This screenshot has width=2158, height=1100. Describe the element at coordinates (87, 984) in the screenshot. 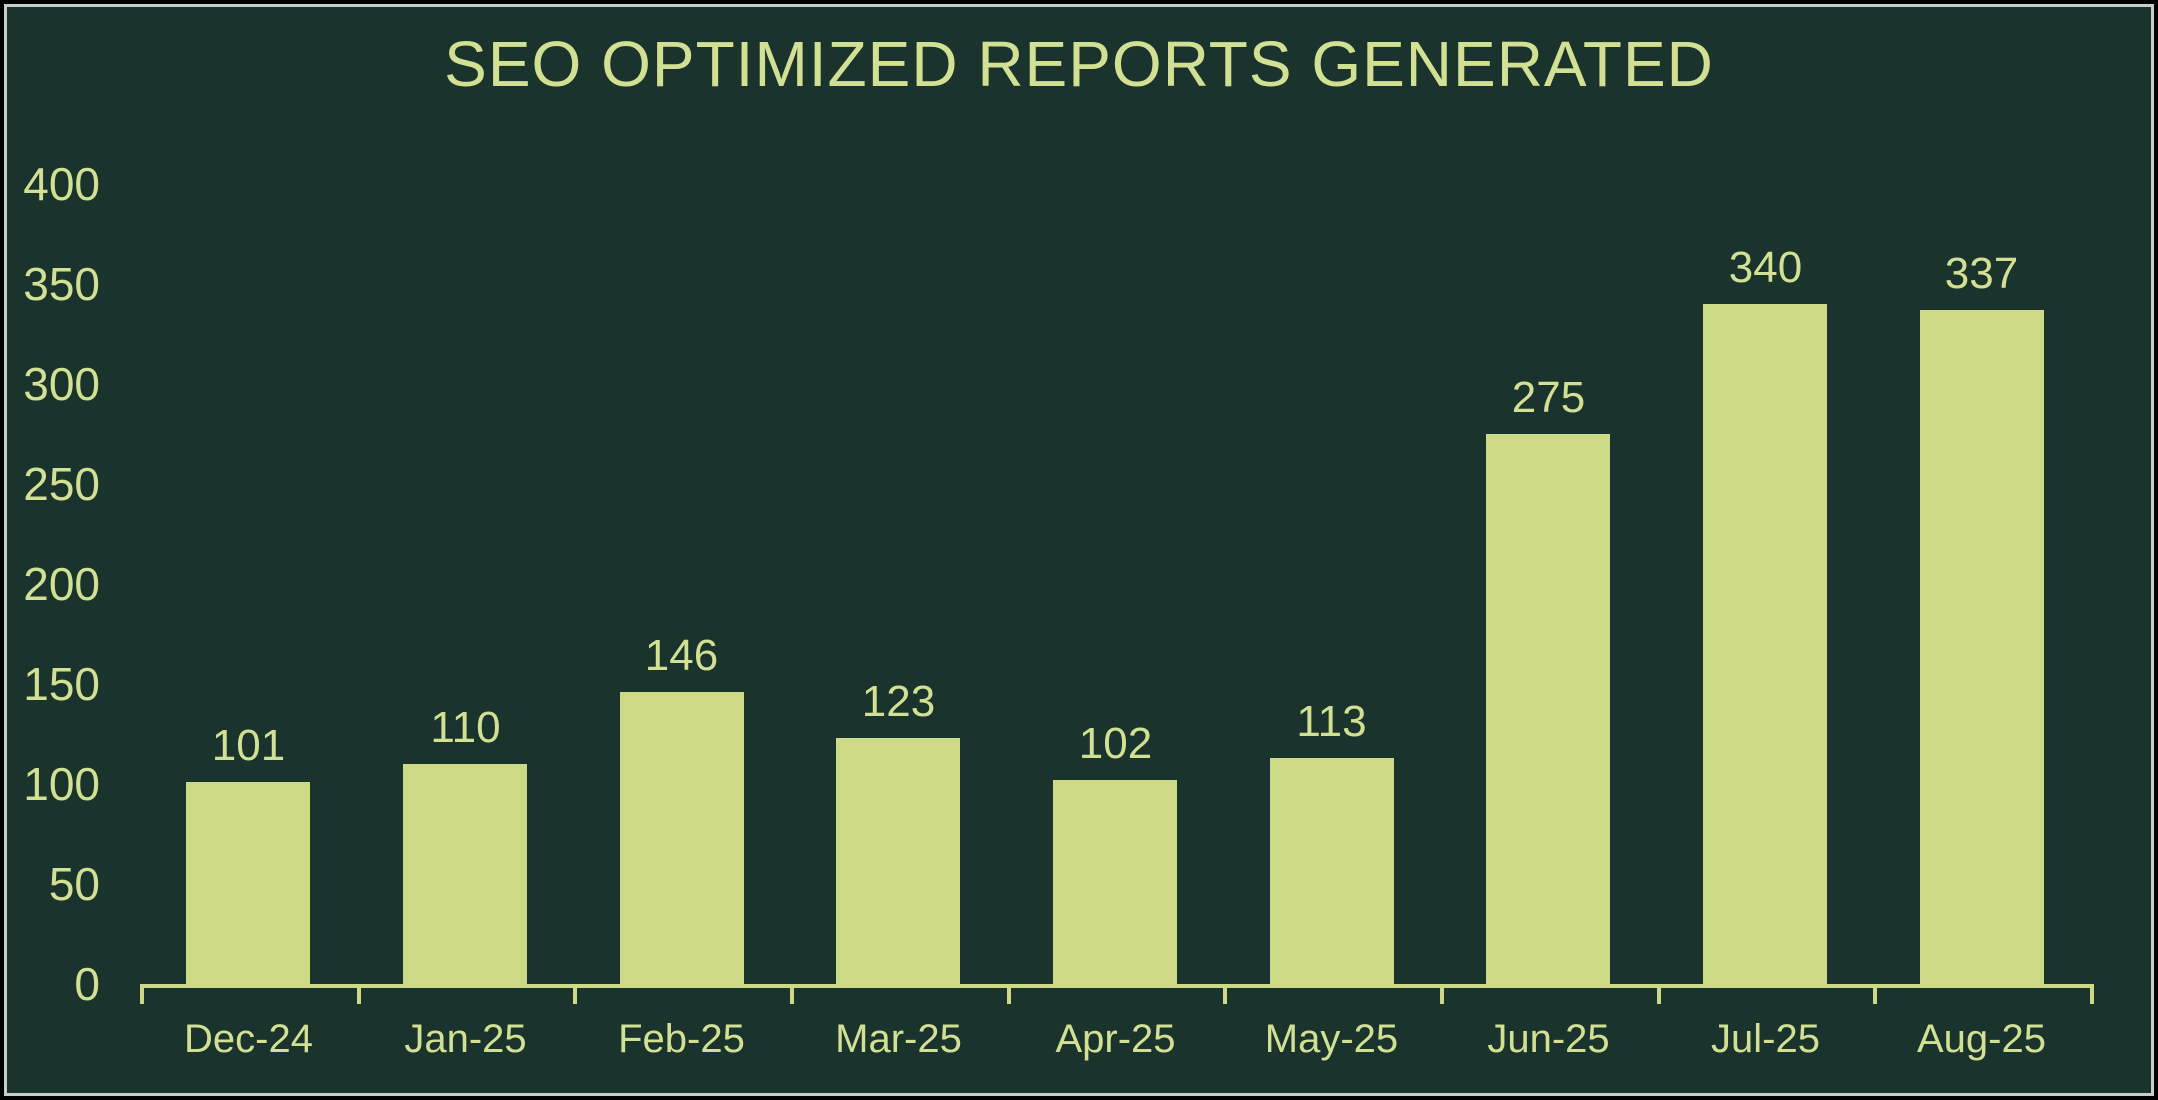

I see `y-axis-label: 0` at that location.